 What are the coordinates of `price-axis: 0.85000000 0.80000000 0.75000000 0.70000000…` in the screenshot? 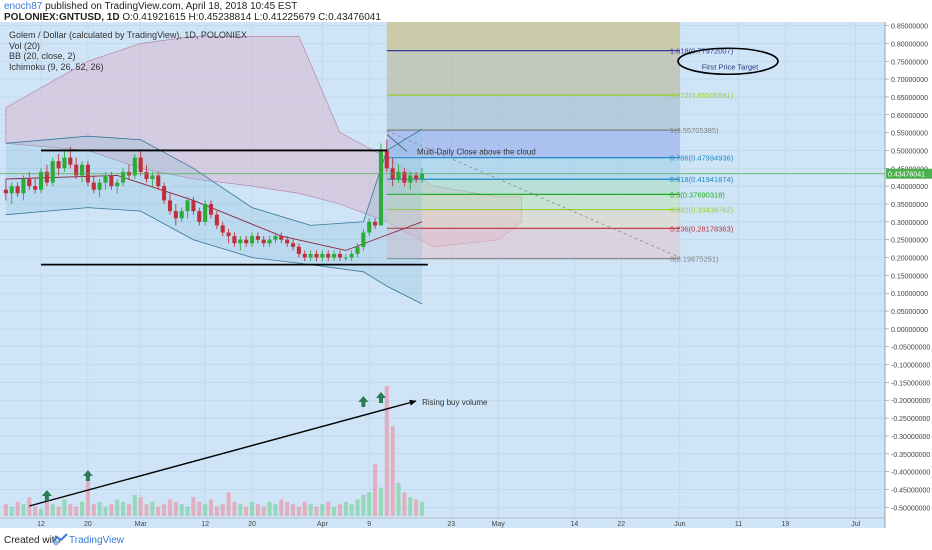 It's located at (908, 275).